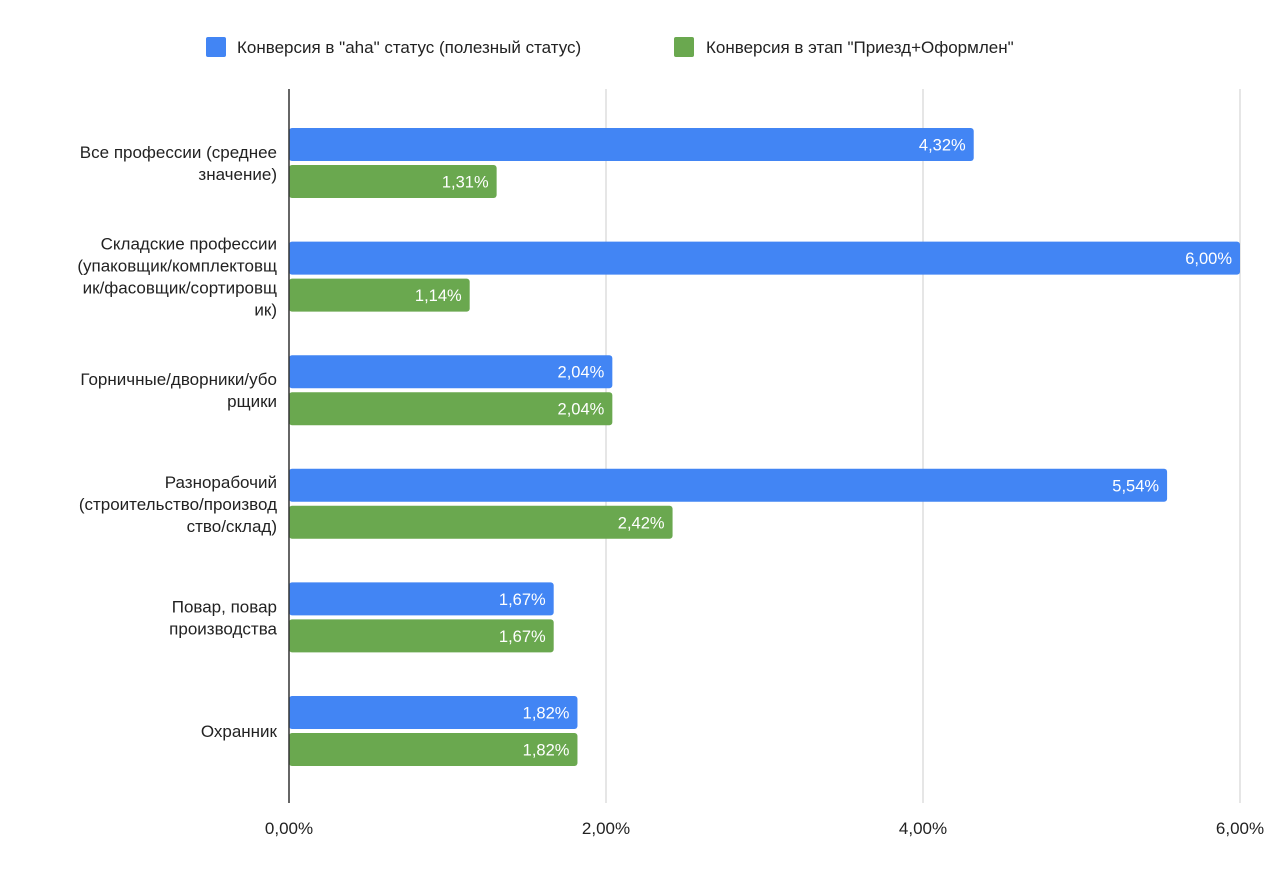 Image resolution: width=1280 pixels, height=885 pixels. Describe the element at coordinates (265, 310) in the screenshot. I see `category-label: ик)` at that location.